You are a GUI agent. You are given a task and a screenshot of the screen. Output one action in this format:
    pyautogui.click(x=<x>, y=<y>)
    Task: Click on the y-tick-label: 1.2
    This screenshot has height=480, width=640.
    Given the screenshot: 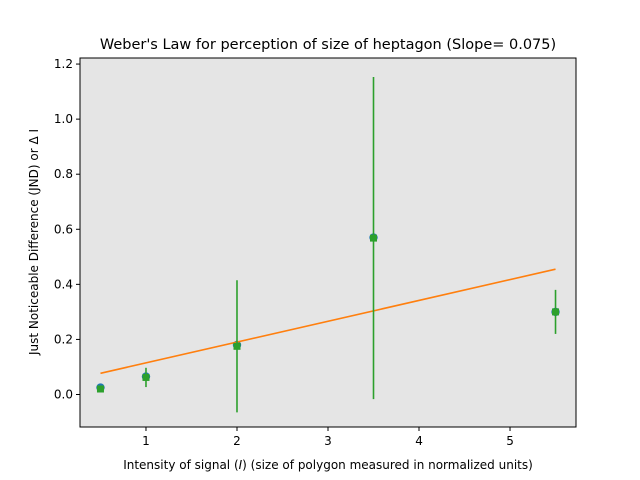 What is the action you would take?
    pyautogui.click(x=63, y=64)
    